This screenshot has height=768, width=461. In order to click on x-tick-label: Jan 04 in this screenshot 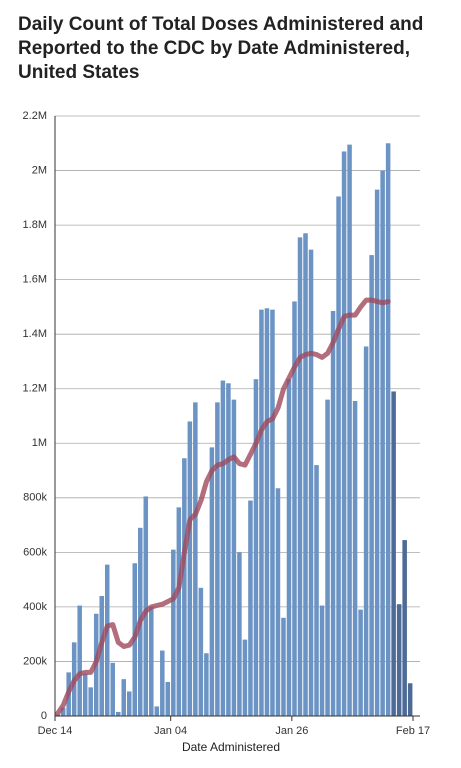, I will do `click(170, 731)`.